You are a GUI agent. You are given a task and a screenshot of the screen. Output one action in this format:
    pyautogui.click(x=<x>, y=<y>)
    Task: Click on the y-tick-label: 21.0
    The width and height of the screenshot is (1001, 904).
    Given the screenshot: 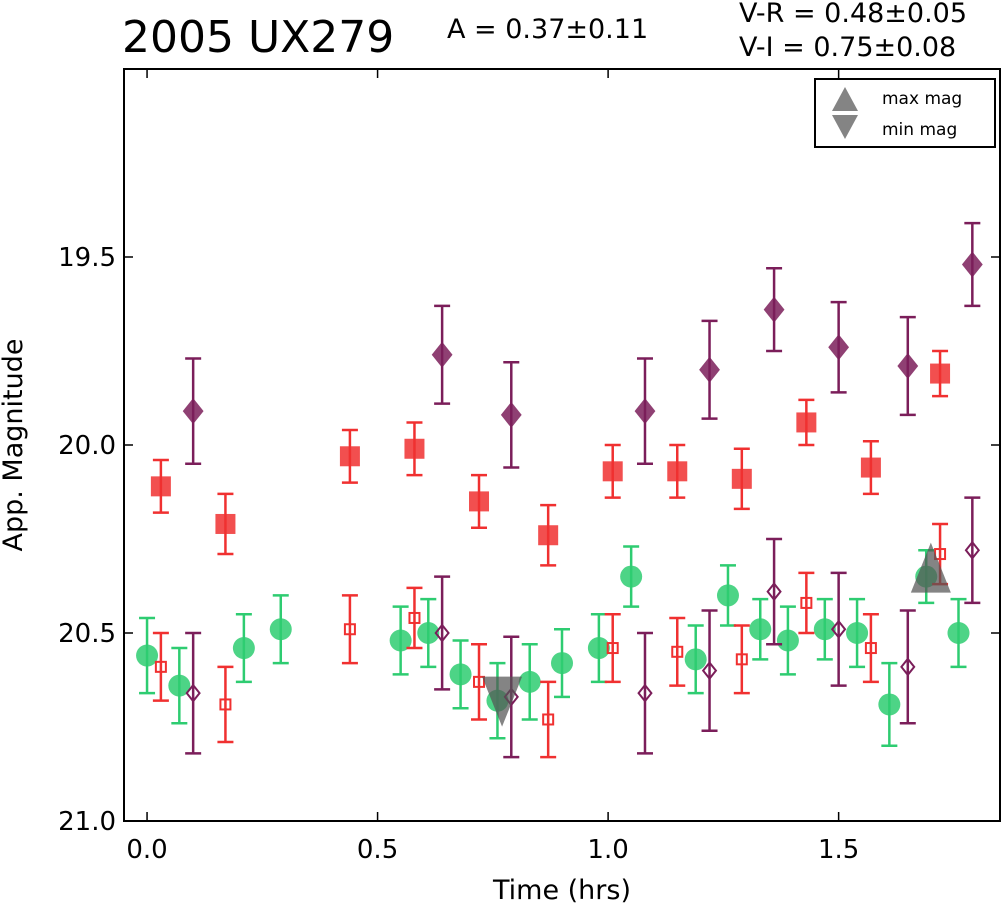 What is the action you would take?
    pyautogui.click(x=87, y=822)
    